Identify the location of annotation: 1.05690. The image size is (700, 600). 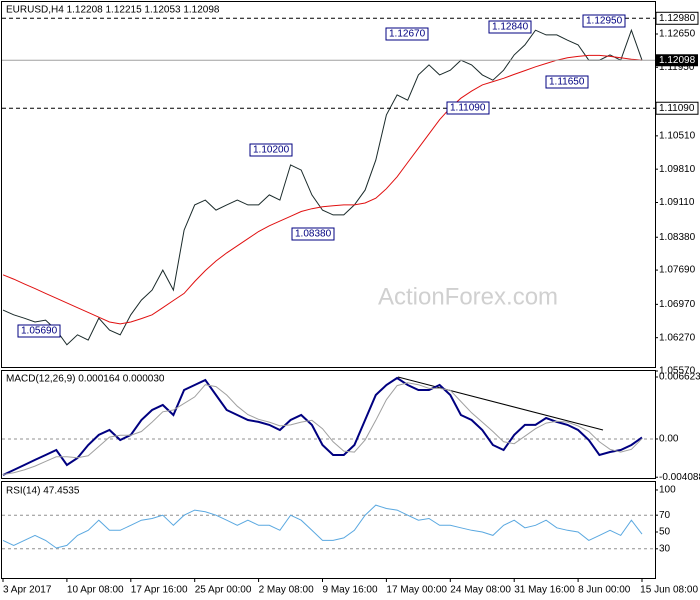
(39, 331).